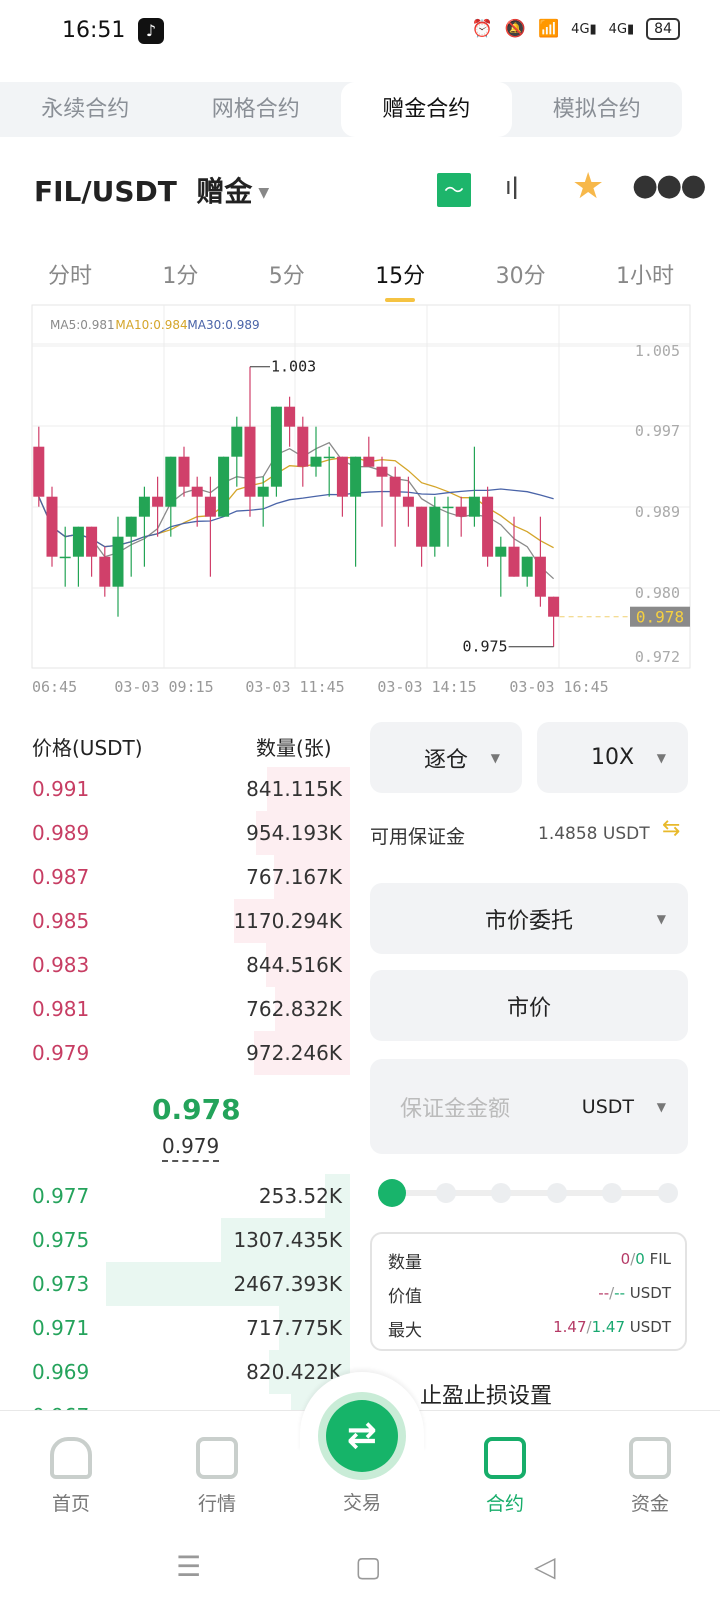 The width and height of the screenshot is (720, 1612). I want to click on alarm-icon: ⏰, so click(482, 29).